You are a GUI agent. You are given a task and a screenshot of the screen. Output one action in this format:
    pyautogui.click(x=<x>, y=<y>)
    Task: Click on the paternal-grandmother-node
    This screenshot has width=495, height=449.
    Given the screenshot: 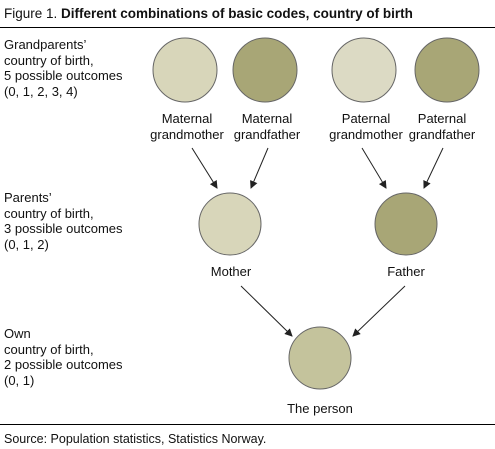 What is the action you would take?
    pyautogui.click(x=364, y=70)
    